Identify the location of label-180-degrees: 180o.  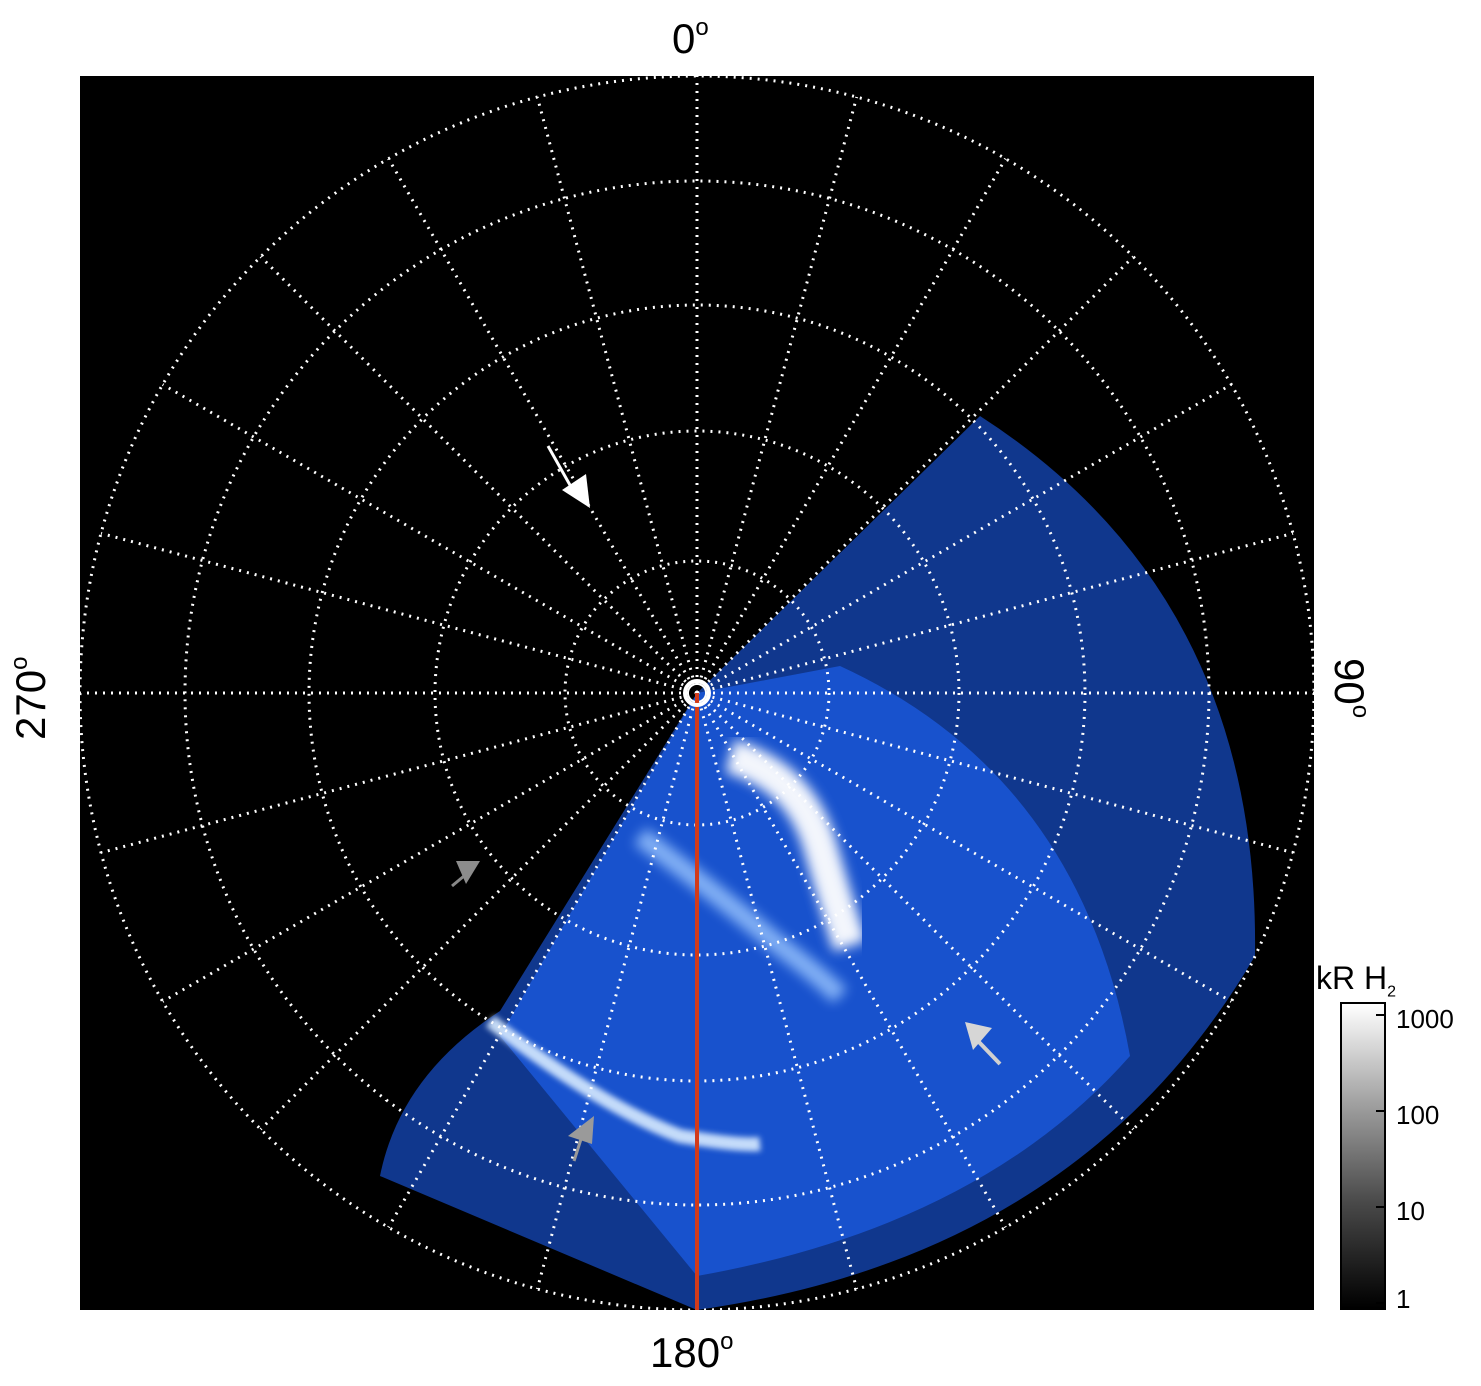
(692, 1352).